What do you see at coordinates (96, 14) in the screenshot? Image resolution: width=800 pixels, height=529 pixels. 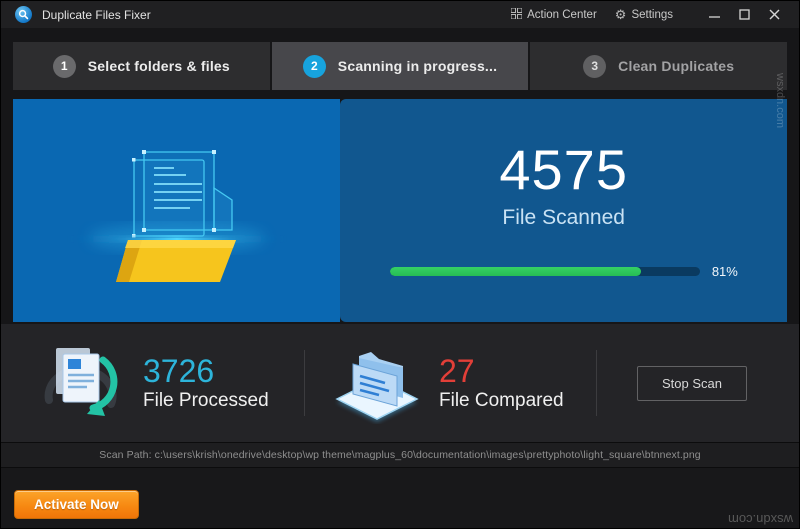 I see `window-title: Duplicate Files Fixer` at bounding box center [96, 14].